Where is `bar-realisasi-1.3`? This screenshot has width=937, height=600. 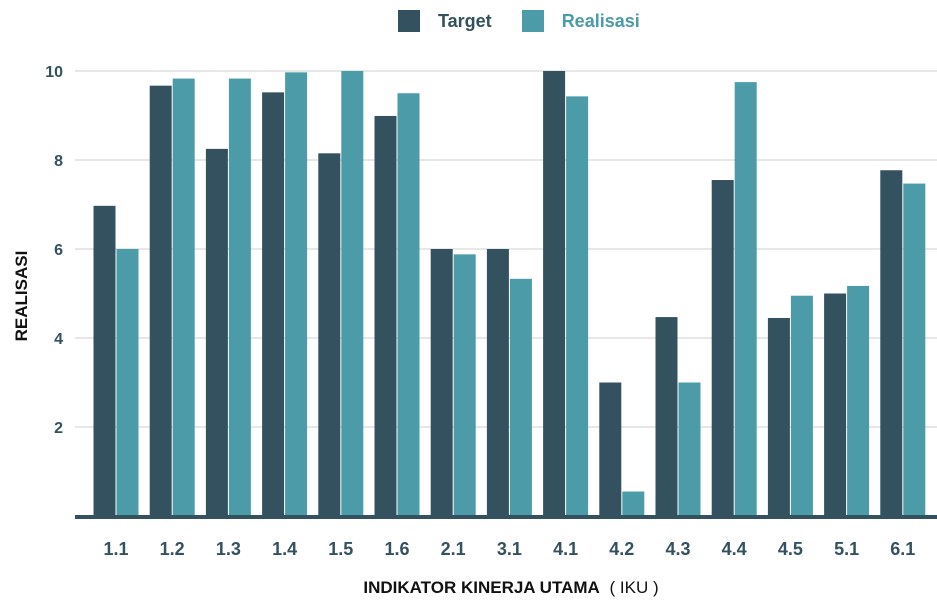
bar-realisasi-1.3 is located at coordinates (239, 297).